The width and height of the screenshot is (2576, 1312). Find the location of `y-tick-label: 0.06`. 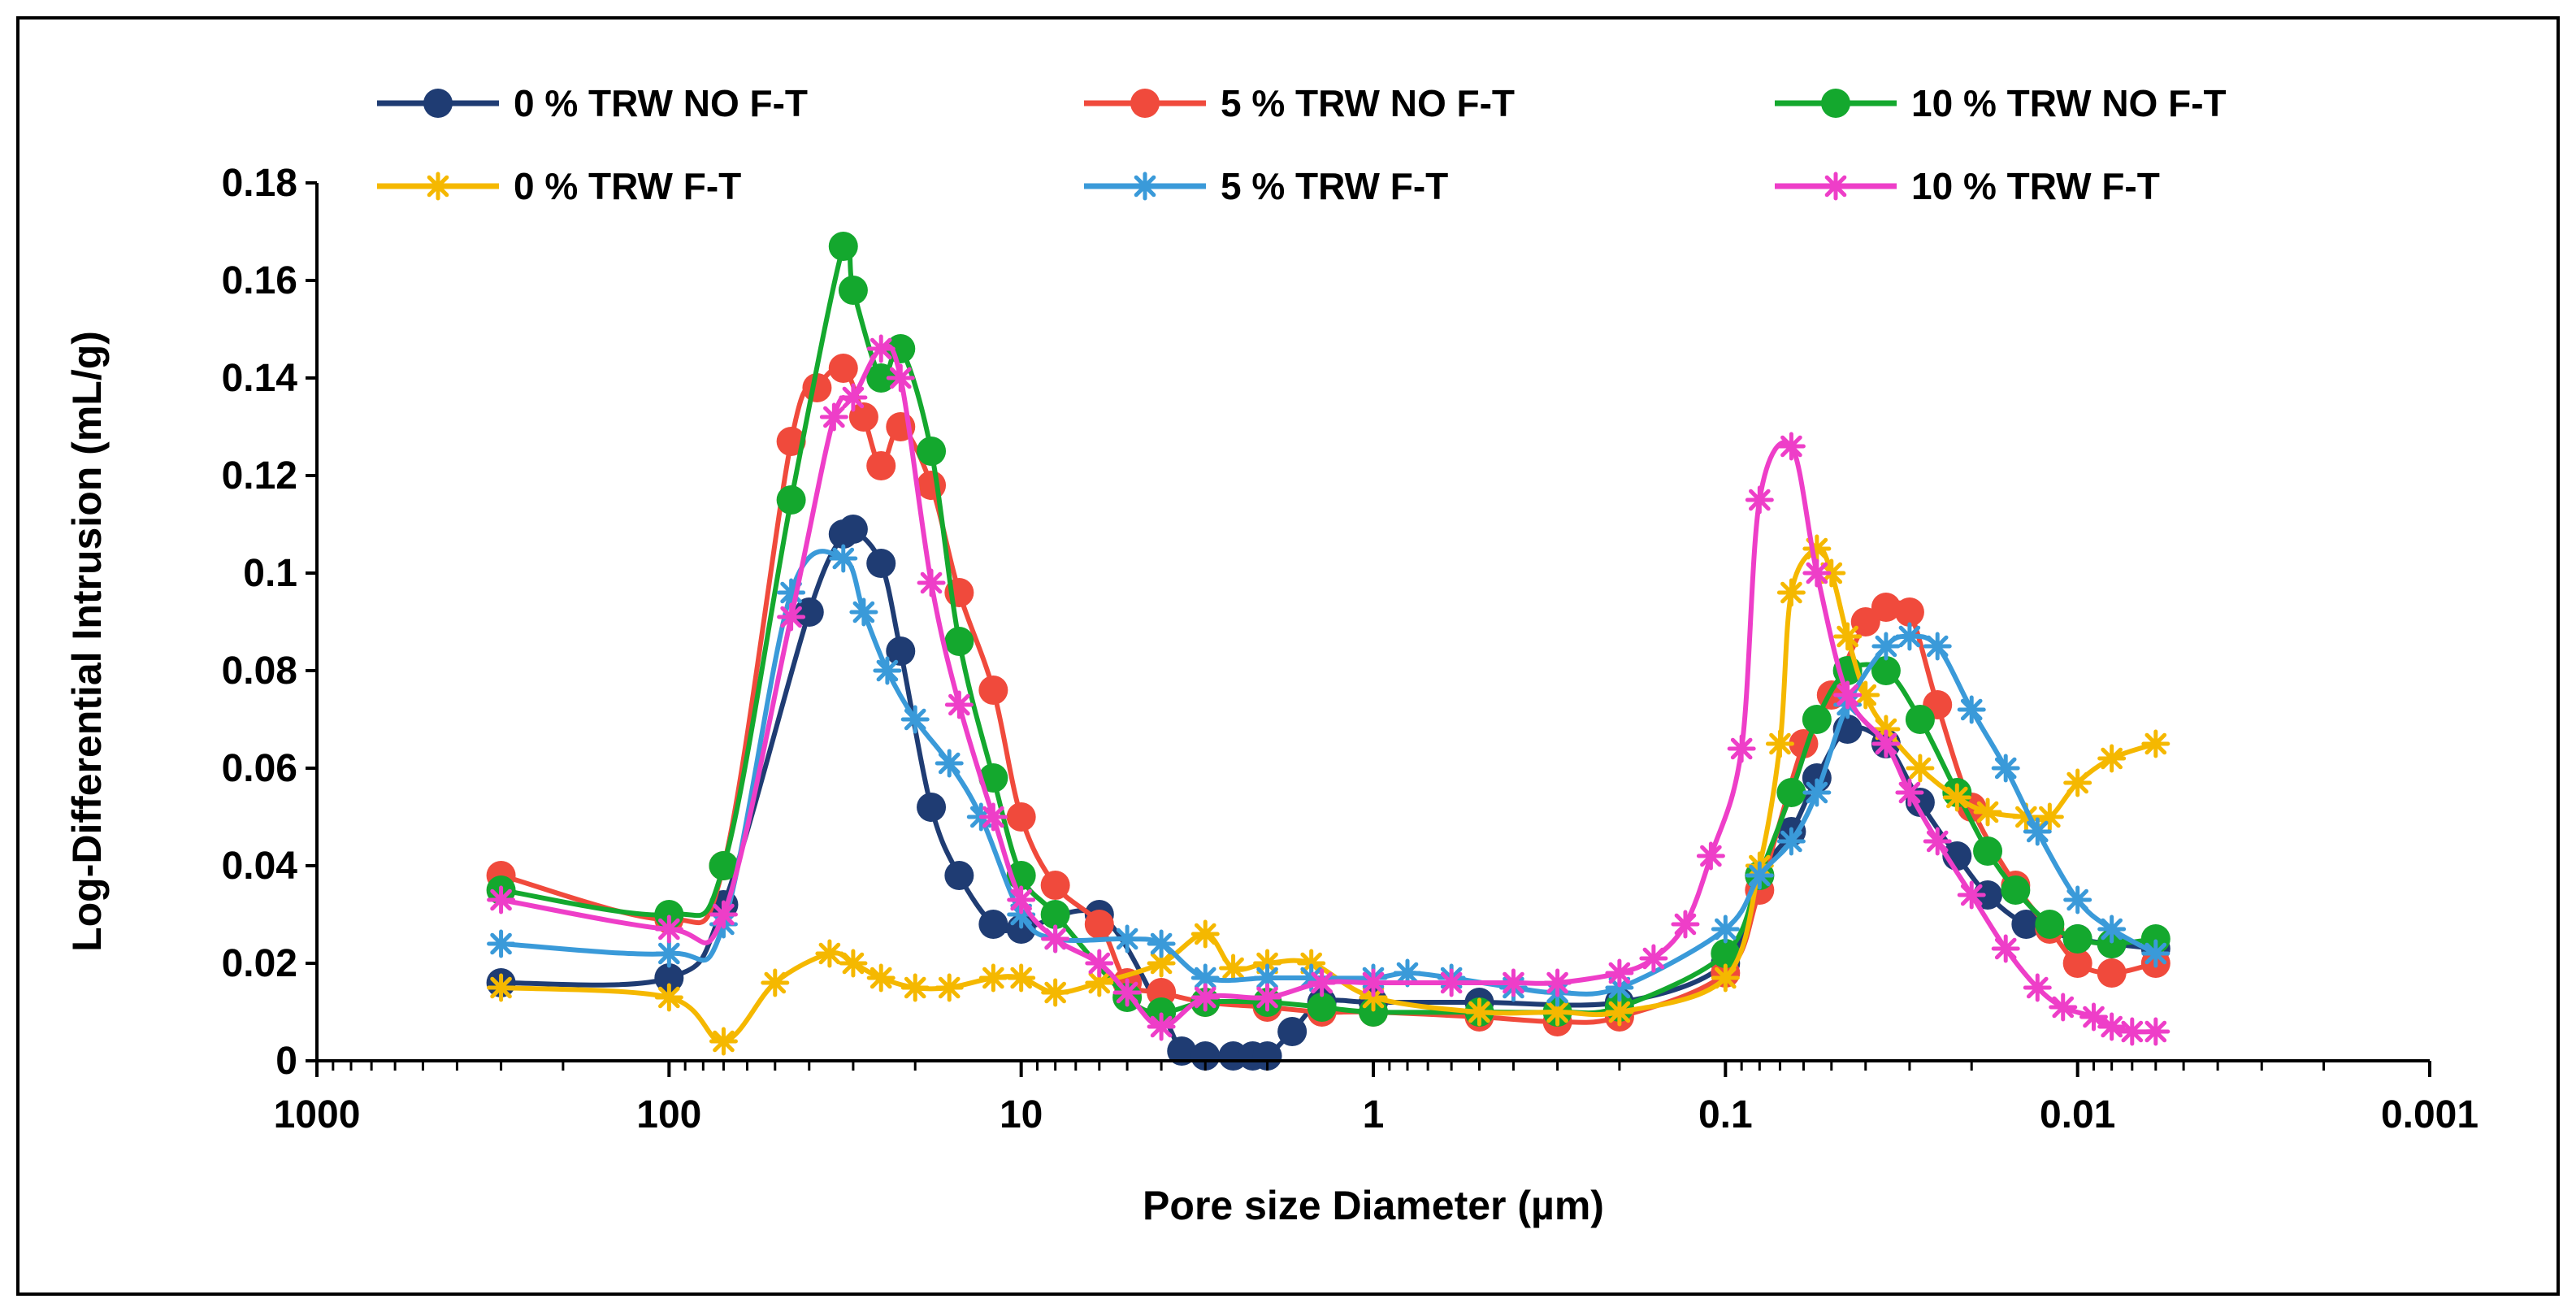

y-tick-label: 0.06 is located at coordinates (259, 769).